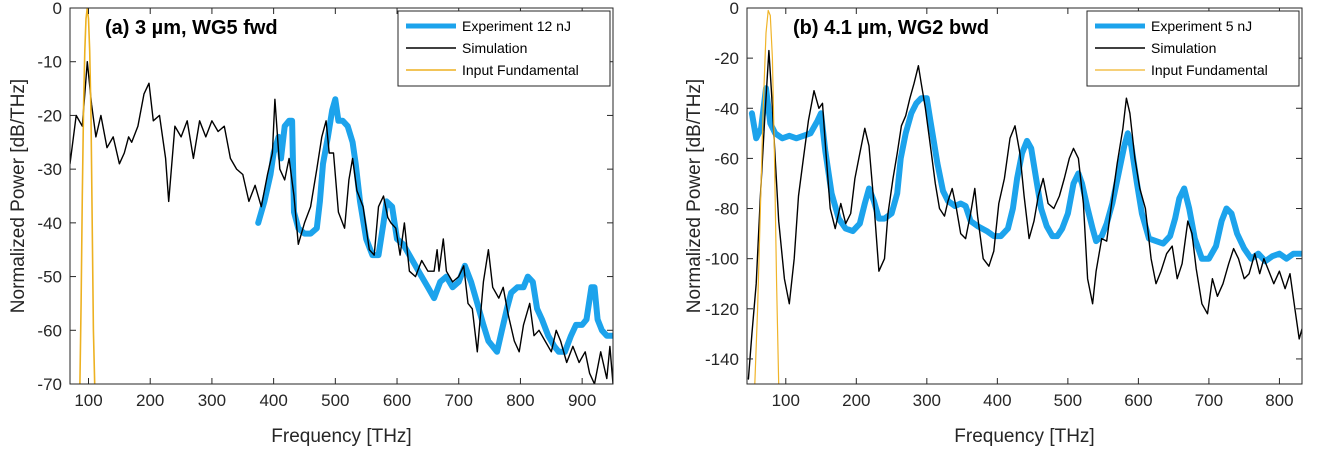  What do you see at coordinates (1201, 26) in the screenshot?
I see `legend-entry: Experiment 5 nJ` at bounding box center [1201, 26].